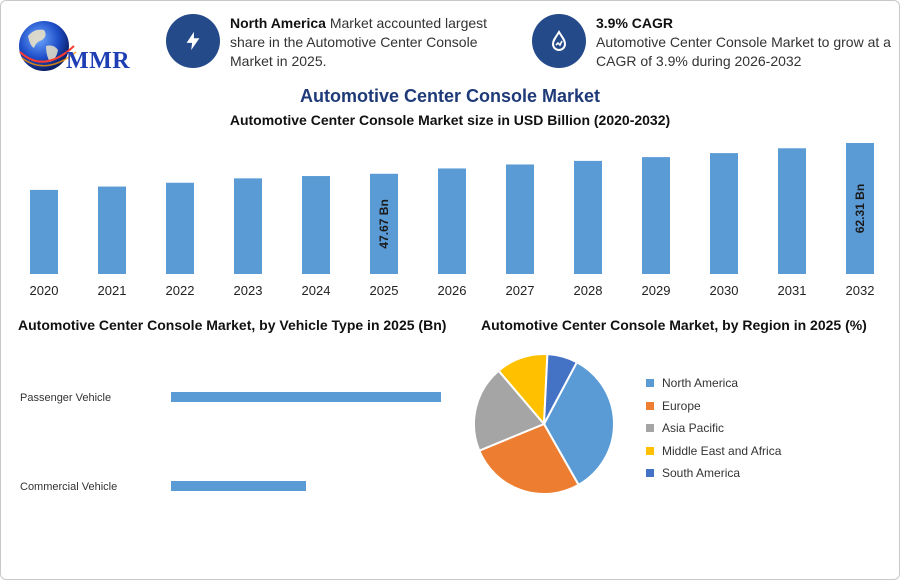  I want to click on lightning-icon, so click(193, 41).